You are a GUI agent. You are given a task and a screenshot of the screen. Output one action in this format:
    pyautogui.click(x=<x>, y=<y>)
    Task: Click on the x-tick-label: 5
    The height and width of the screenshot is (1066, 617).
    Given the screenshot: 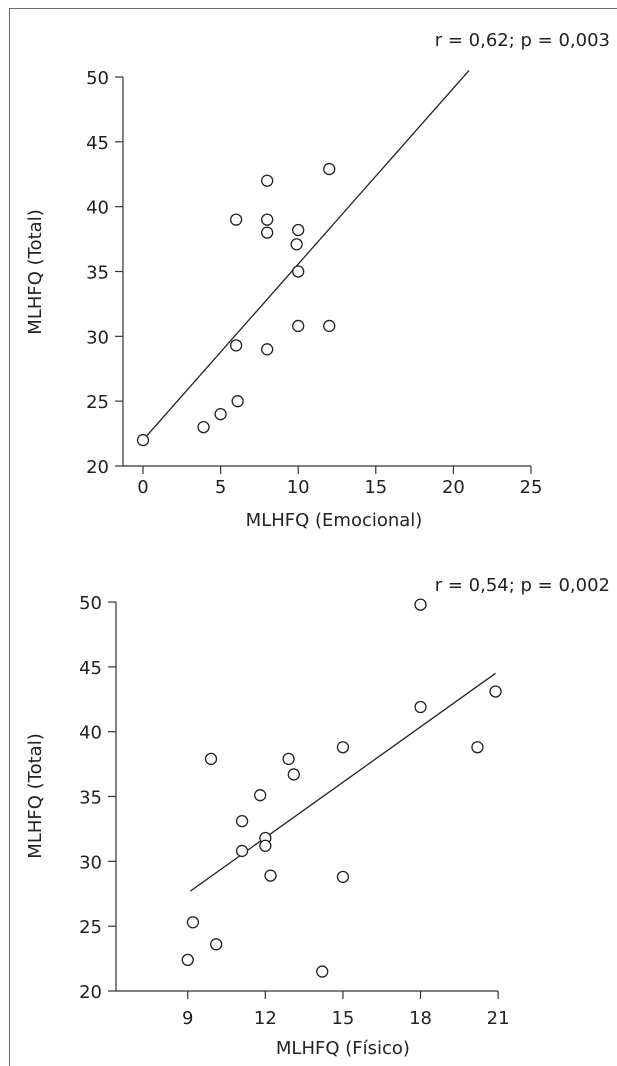 What is the action you would take?
    pyautogui.click(x=220, y=487)
    